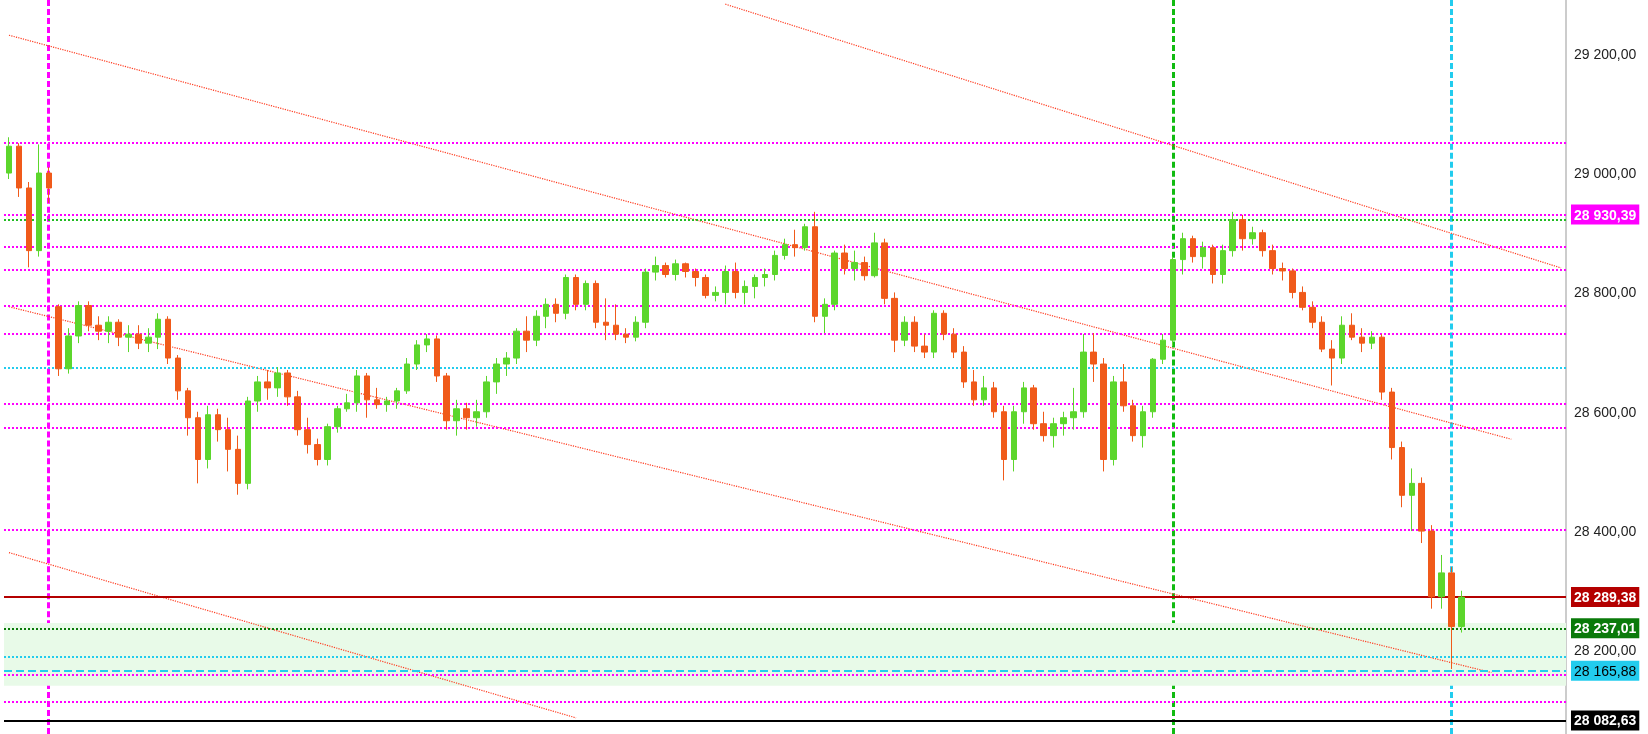  I want to click on y-tick-label: 28 600,00, so click(1605, 411).